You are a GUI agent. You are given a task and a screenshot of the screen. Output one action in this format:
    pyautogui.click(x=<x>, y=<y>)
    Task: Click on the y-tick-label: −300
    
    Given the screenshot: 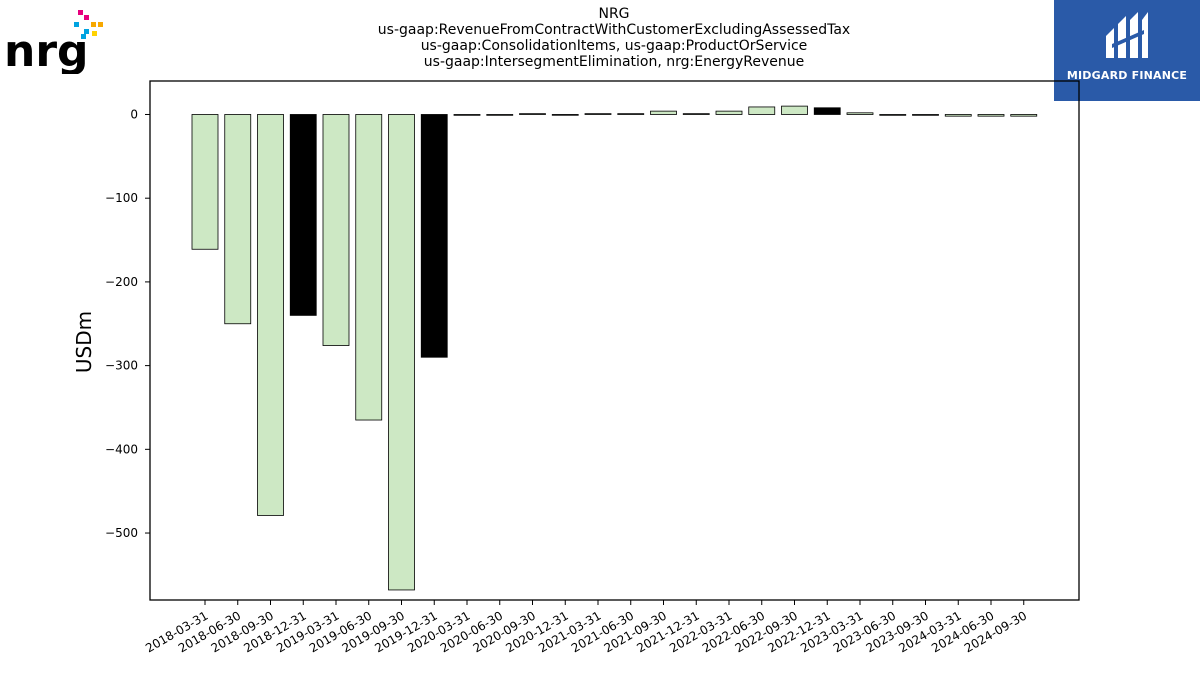 What is the action you would take?
    pyautogui.click(x=121, y=366)
    